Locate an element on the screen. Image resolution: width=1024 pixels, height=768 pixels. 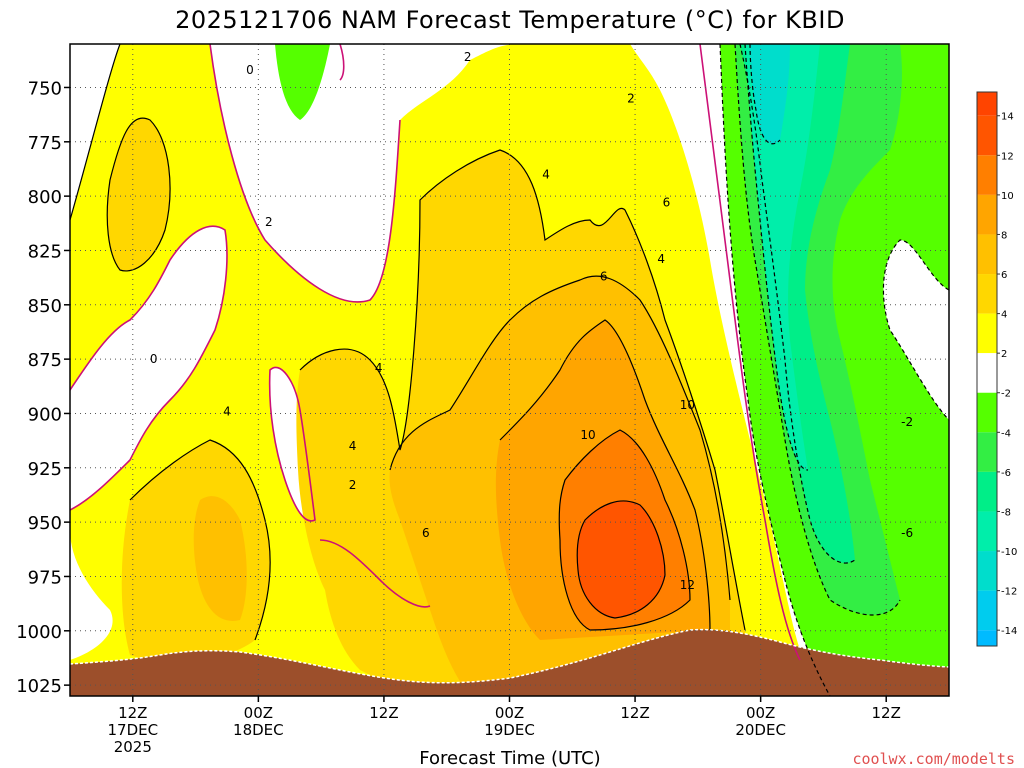
ground-terrain is located at coordinates (509, 662).